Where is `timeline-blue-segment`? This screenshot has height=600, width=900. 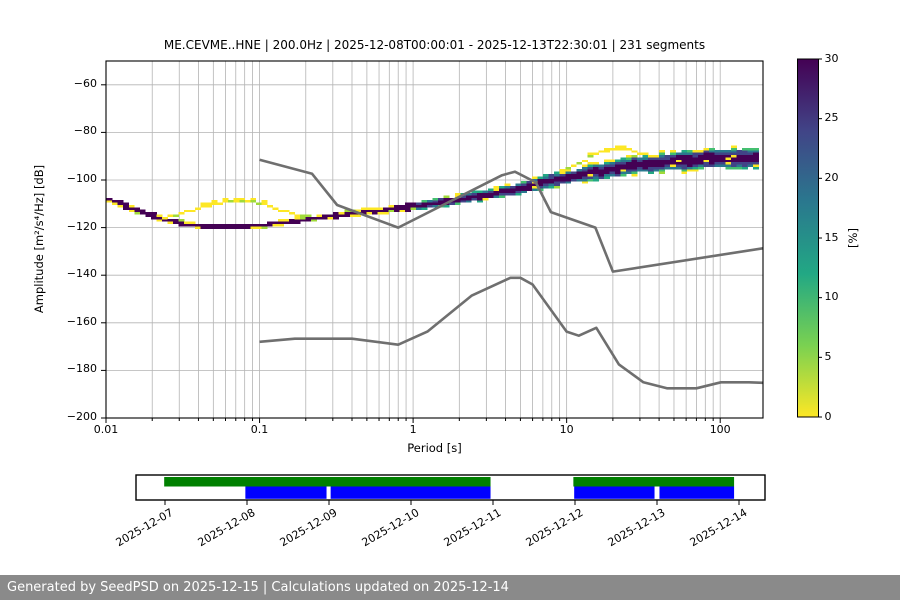
timeline-blue-segment is located at coordinates (614, 492).